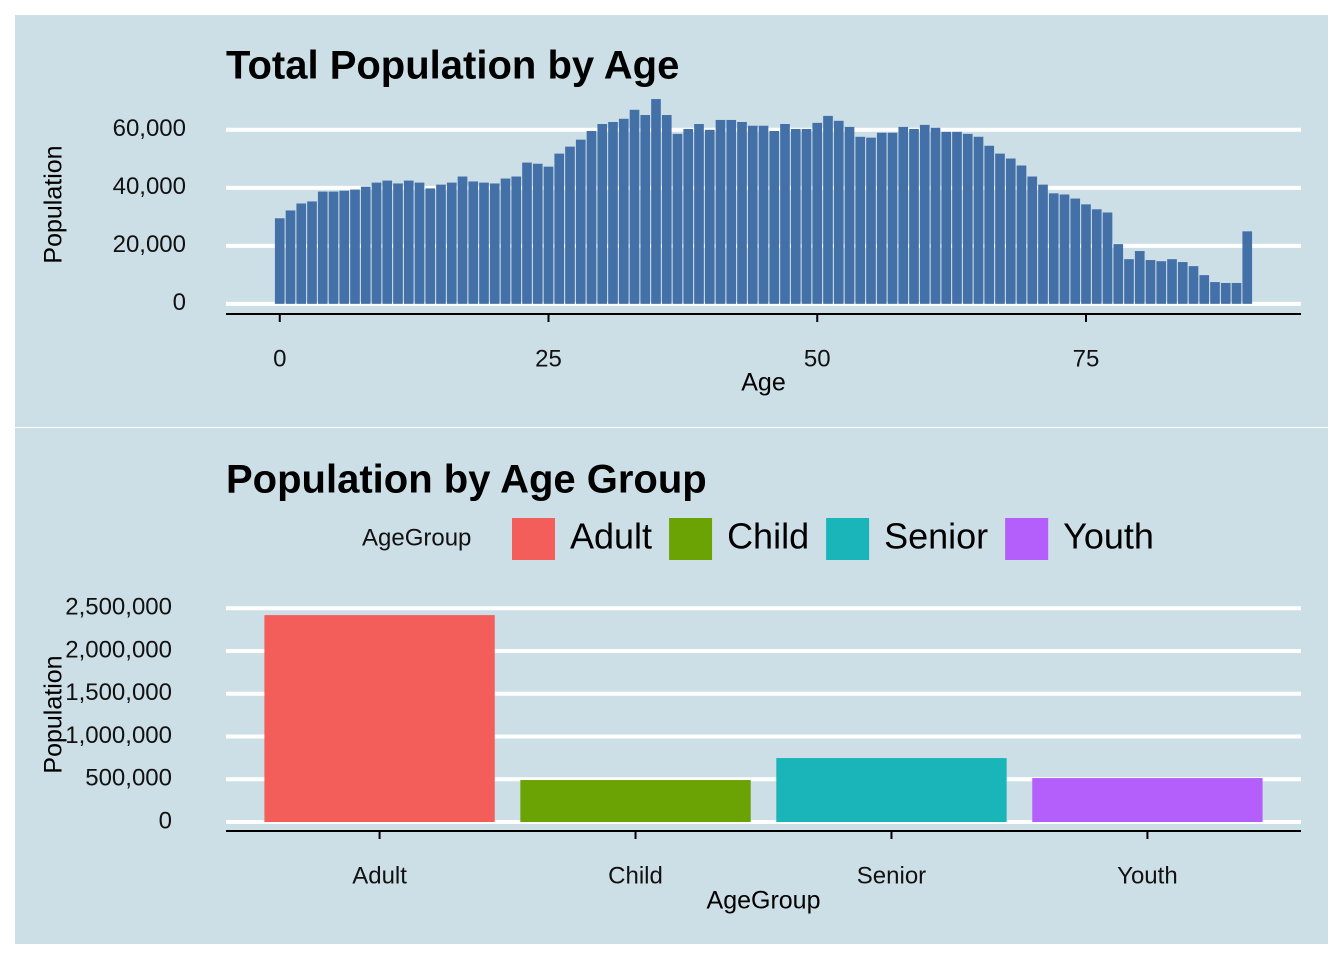 The image size is (1344, 965). What do you see at coordinates (611, 536) in the screenshot?
I see `legend-label: Adult` at bounding box center [611, 536].